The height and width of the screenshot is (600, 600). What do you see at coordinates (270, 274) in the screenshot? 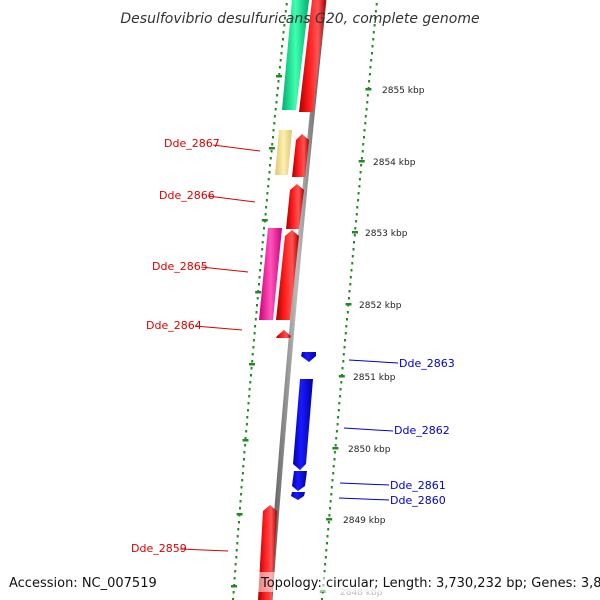
I see `magenta-feature` at bounding box center [270, 274].